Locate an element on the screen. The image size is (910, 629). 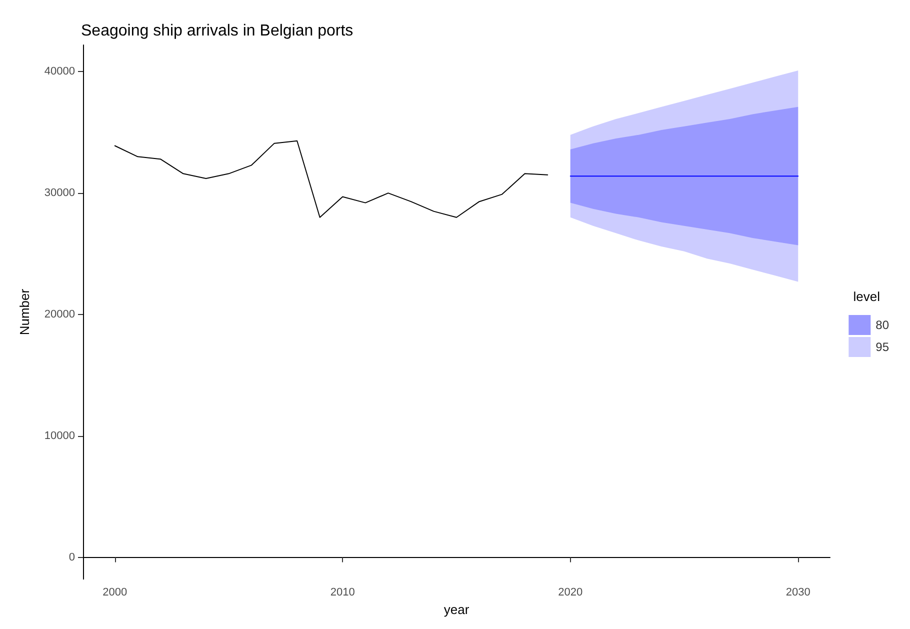
x-tick-label: 2030 is located at coordinates (798, 592).